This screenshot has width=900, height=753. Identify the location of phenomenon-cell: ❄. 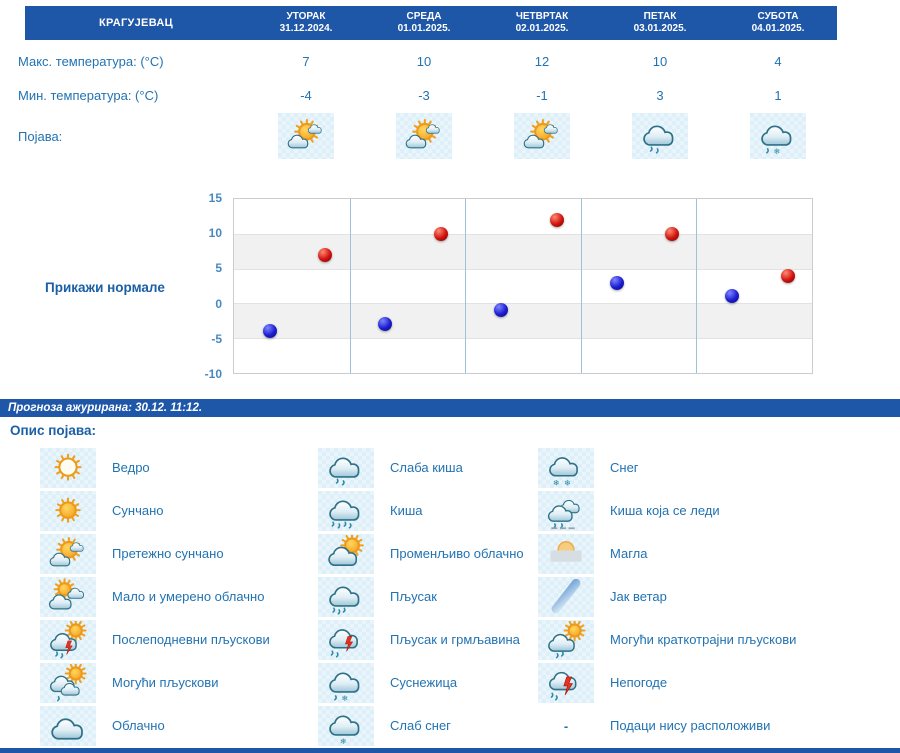
(778, 136).